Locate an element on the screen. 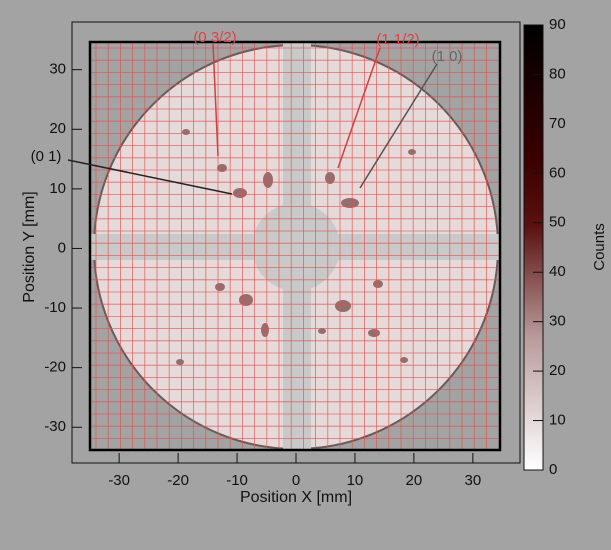 This screenshot has height=550, width=611. colorbar-tick-label: 60 is located at coordinates (557, 172).